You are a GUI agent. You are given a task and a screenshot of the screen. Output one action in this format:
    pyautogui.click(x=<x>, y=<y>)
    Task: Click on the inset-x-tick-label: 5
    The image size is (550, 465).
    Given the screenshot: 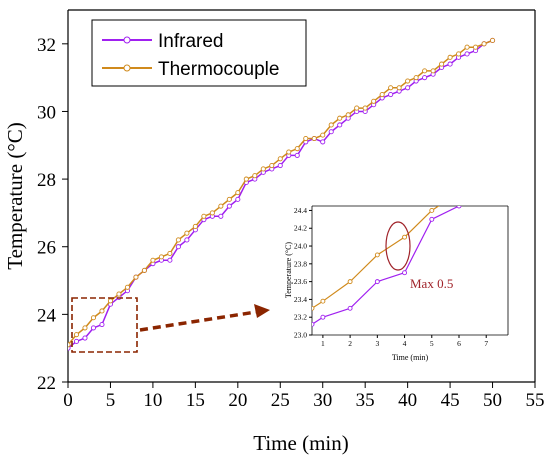 What is the action you would take?
    pyautogui.click(x=432, y=343)
    